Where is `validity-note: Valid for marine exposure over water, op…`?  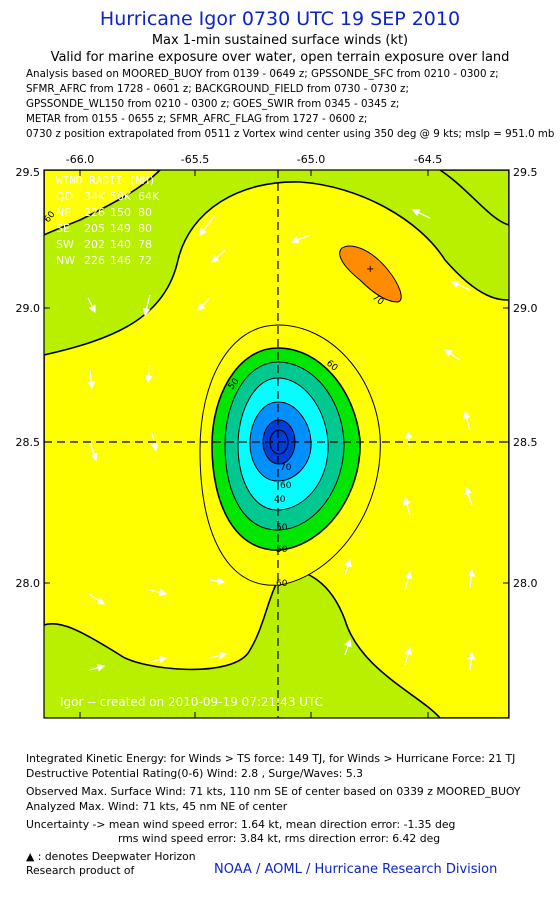
validity-note: Valid for marine exposure over water, op… is located at coordinates (280, 57).